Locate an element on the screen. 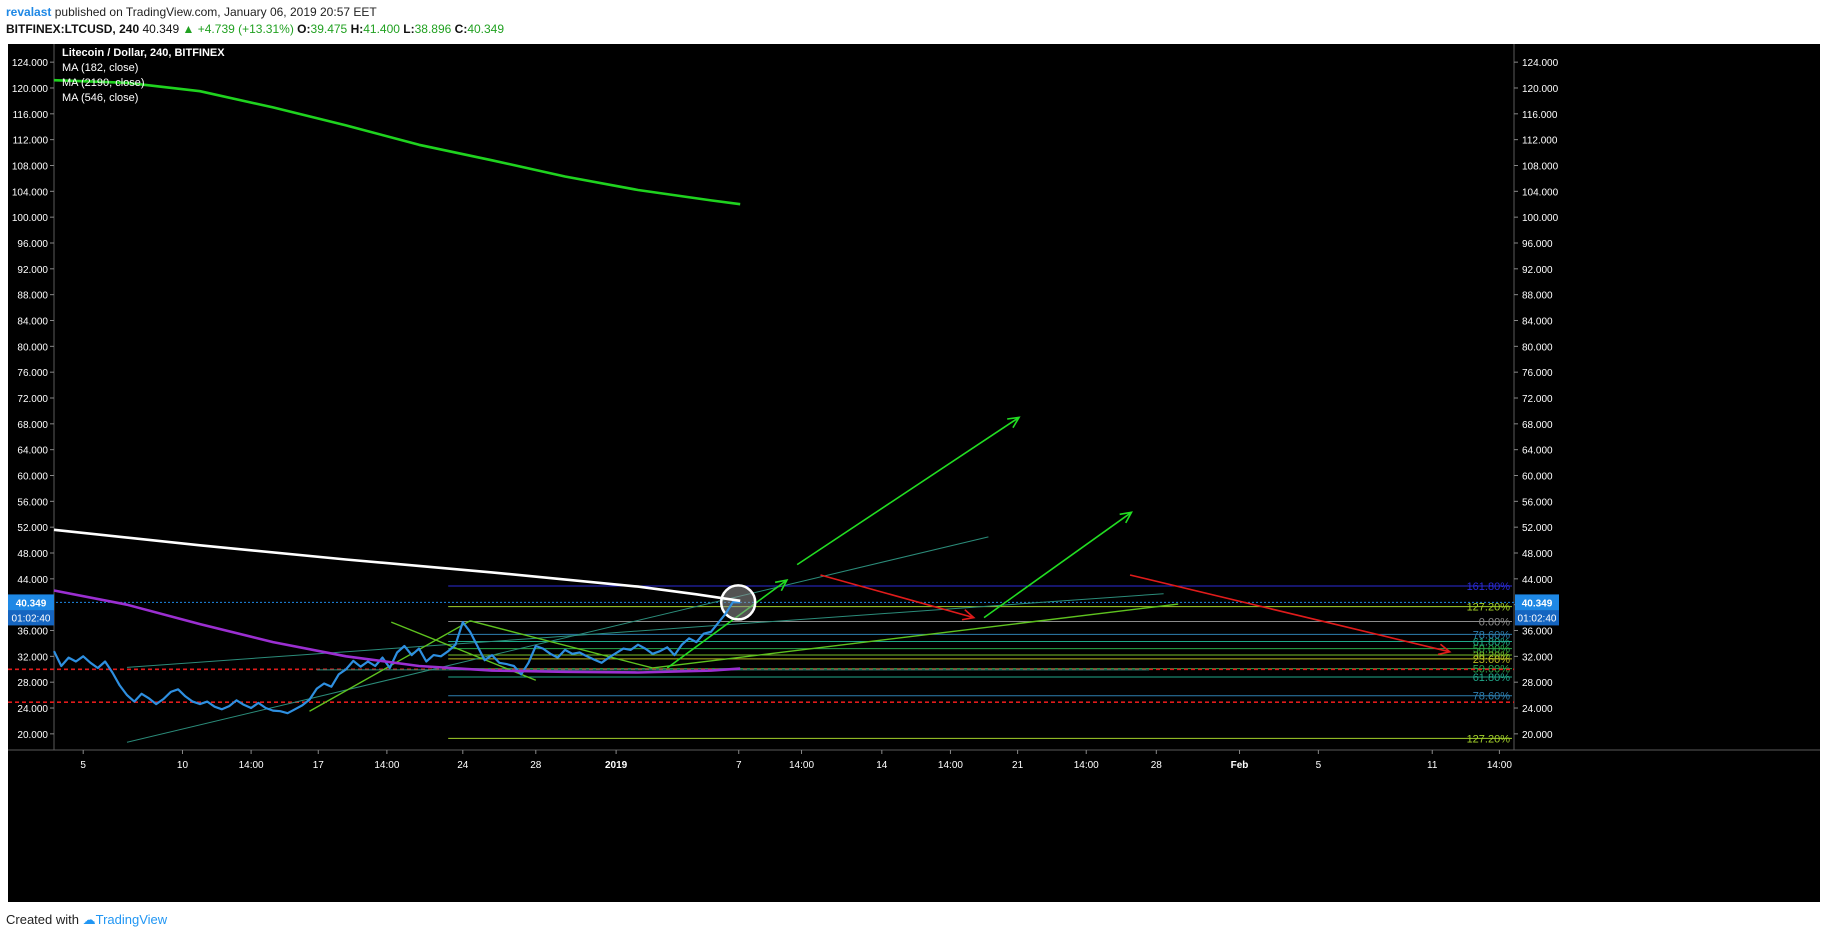  open-value: 39.475 is located at coordinates (329, 29).